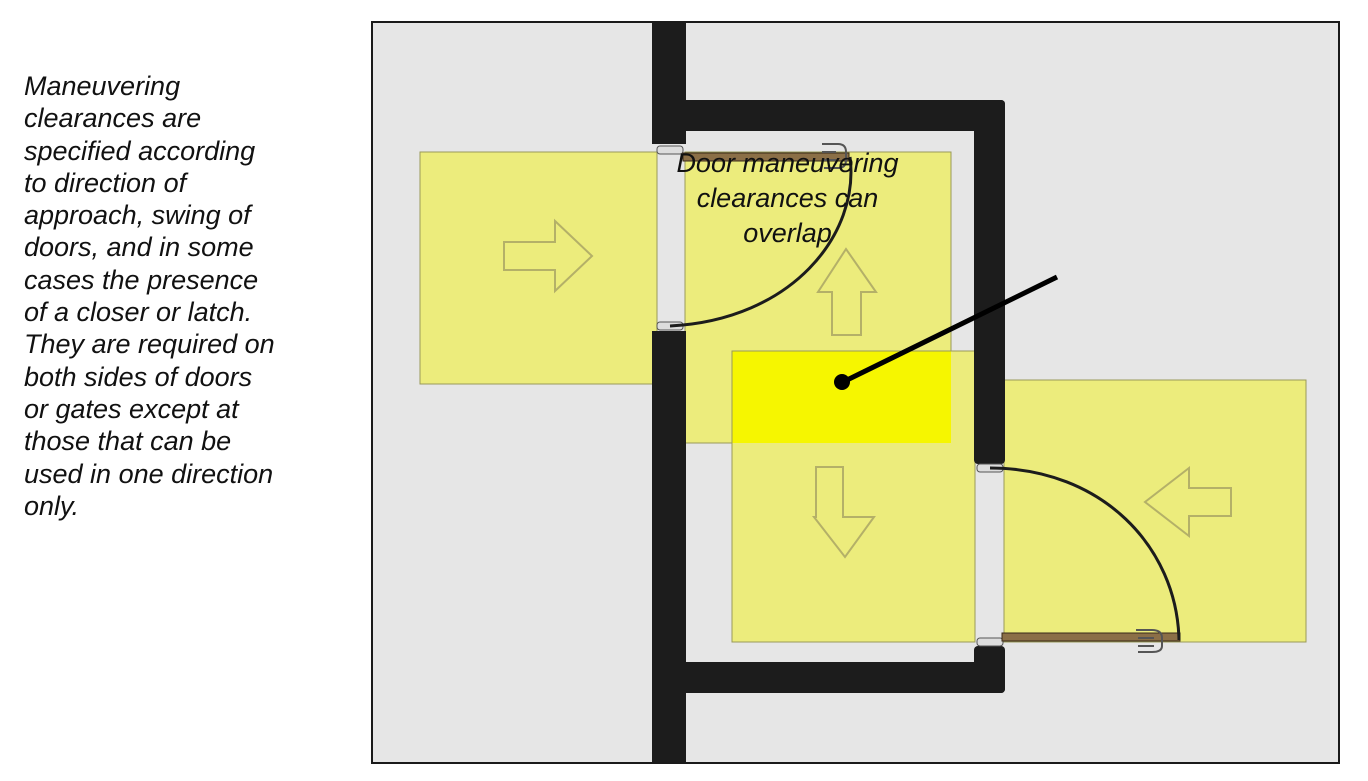 This screenshot has width=1368, height=781. I want to click on arrow-down-icon, so click(843, 512).